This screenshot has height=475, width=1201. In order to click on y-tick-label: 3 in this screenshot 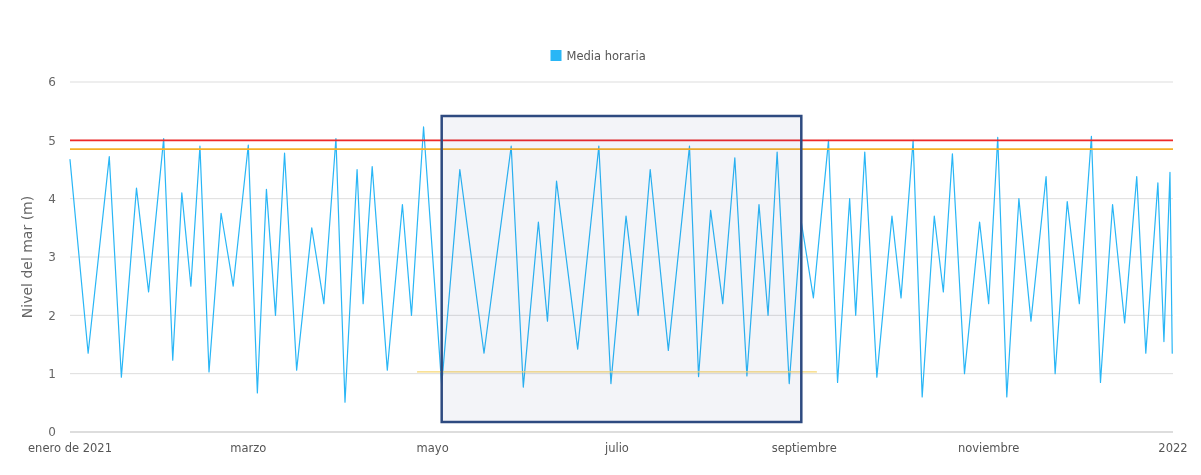, I will do `click(52, 257)`.